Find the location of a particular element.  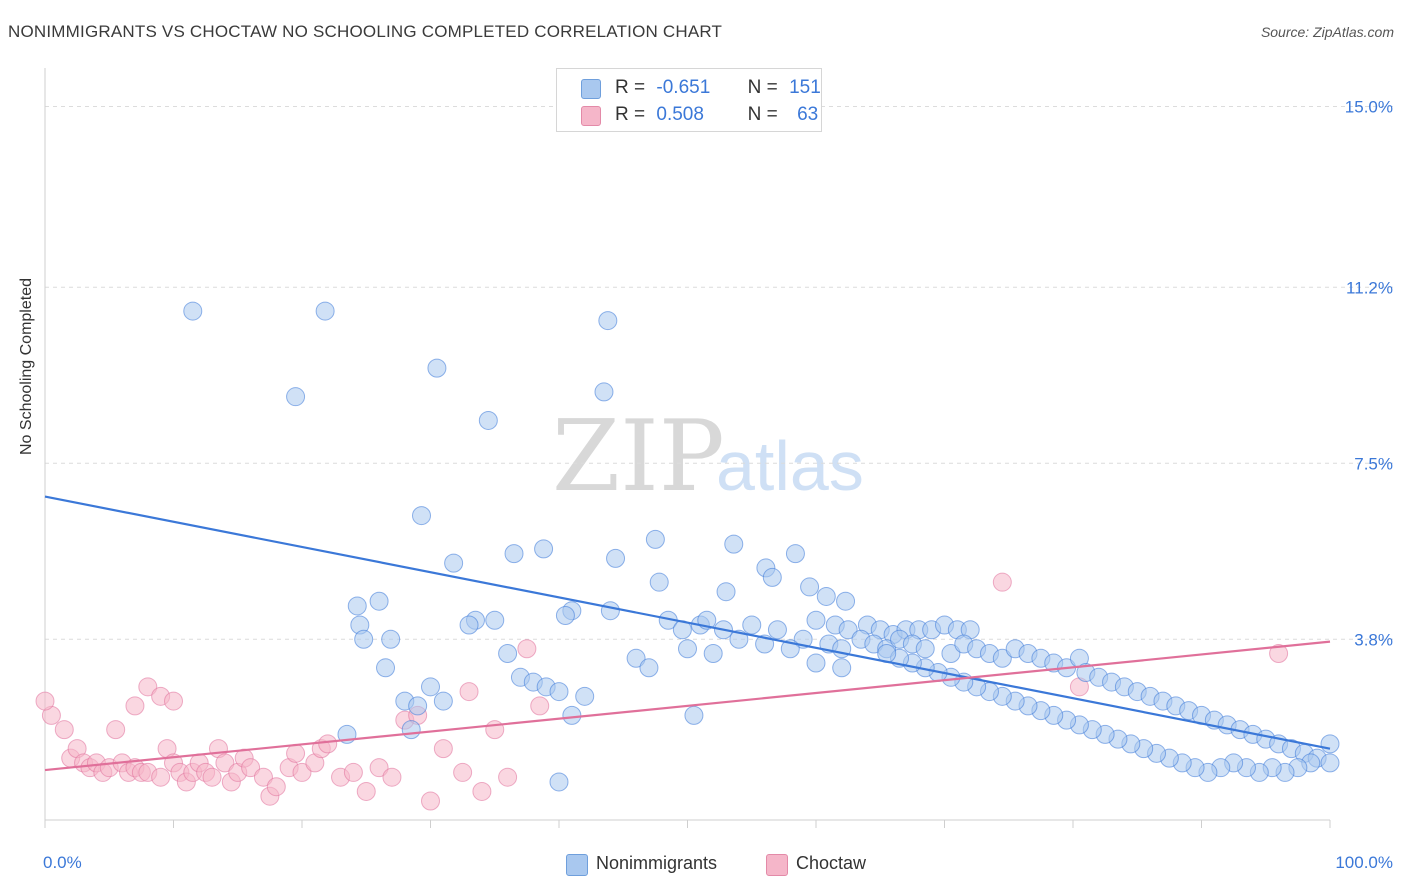

r-value: -0.651 is located at coordinates (683, 87).